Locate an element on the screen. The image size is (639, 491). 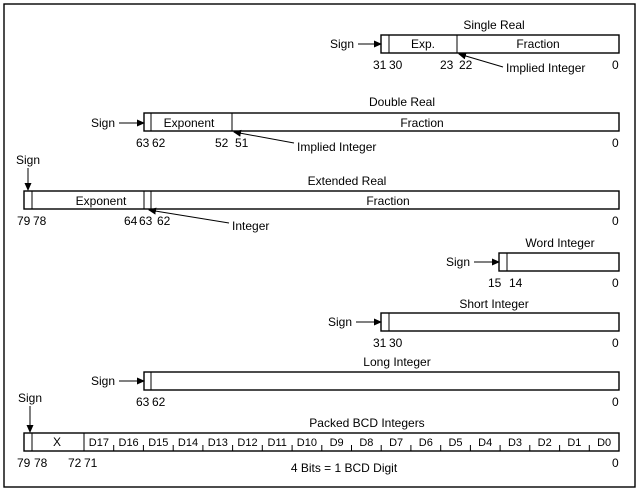
long-integer-bit-62: 62 is located at coordinates (159, 402).